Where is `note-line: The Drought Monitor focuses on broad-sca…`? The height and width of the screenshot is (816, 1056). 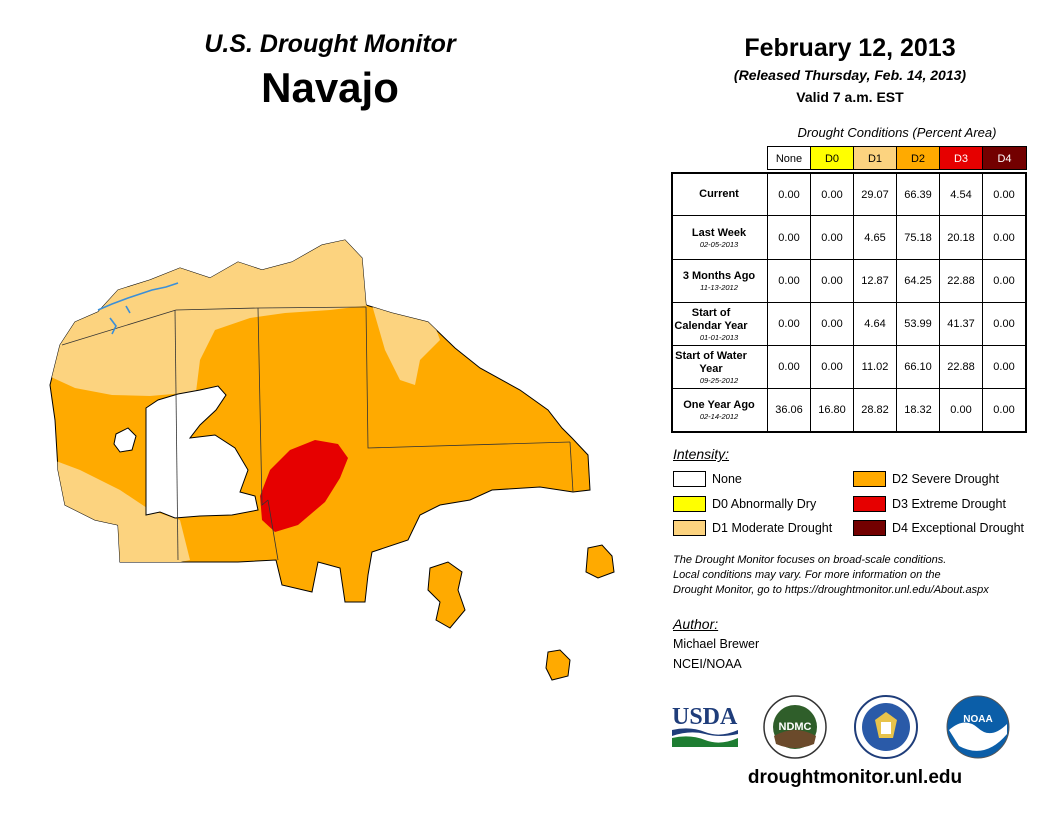 note-line: The Drought Monitor focuses on broad-sca… is located at coordinates (810, 560).